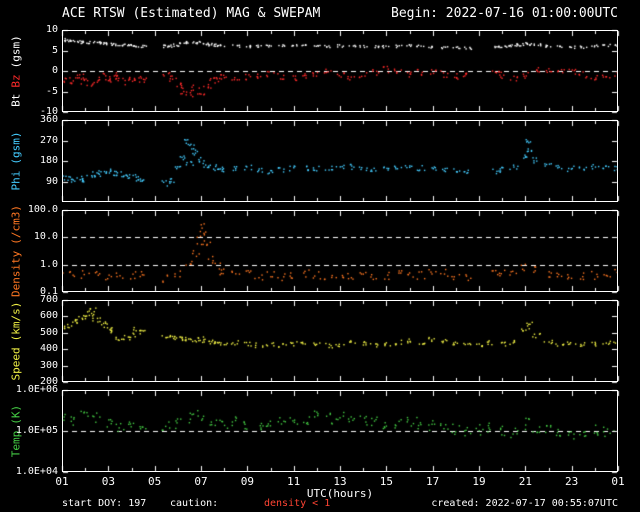 The width and height of the screenshot is (640, 512). Describe the element at coordinates (433, 481) in the screenshot. I see `x-tick-label: 17` at that location.